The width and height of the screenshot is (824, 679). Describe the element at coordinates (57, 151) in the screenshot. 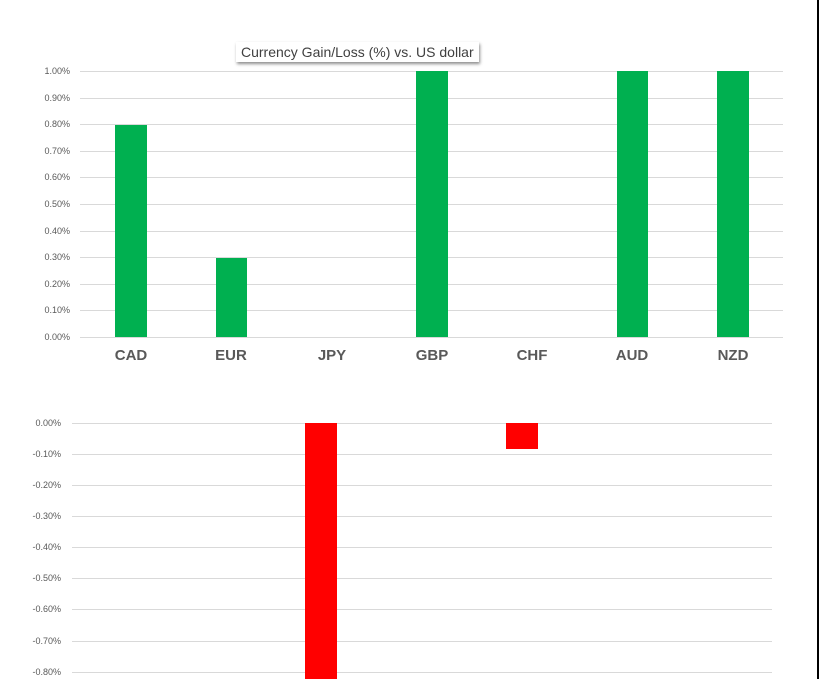

I see `y-tick: 0.70%` at that location.